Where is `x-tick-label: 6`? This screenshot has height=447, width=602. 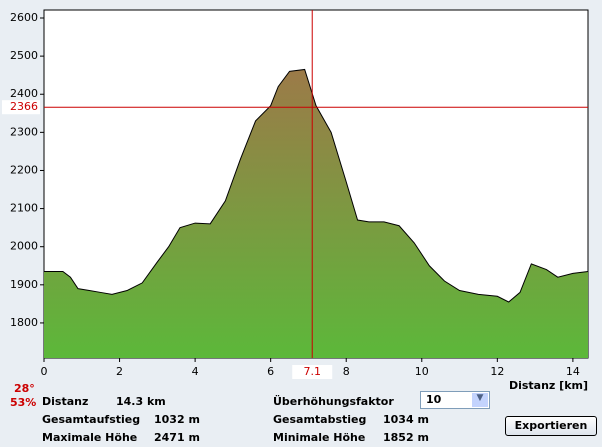
x-tick-label: 6 is located at coordinates (270, 371).